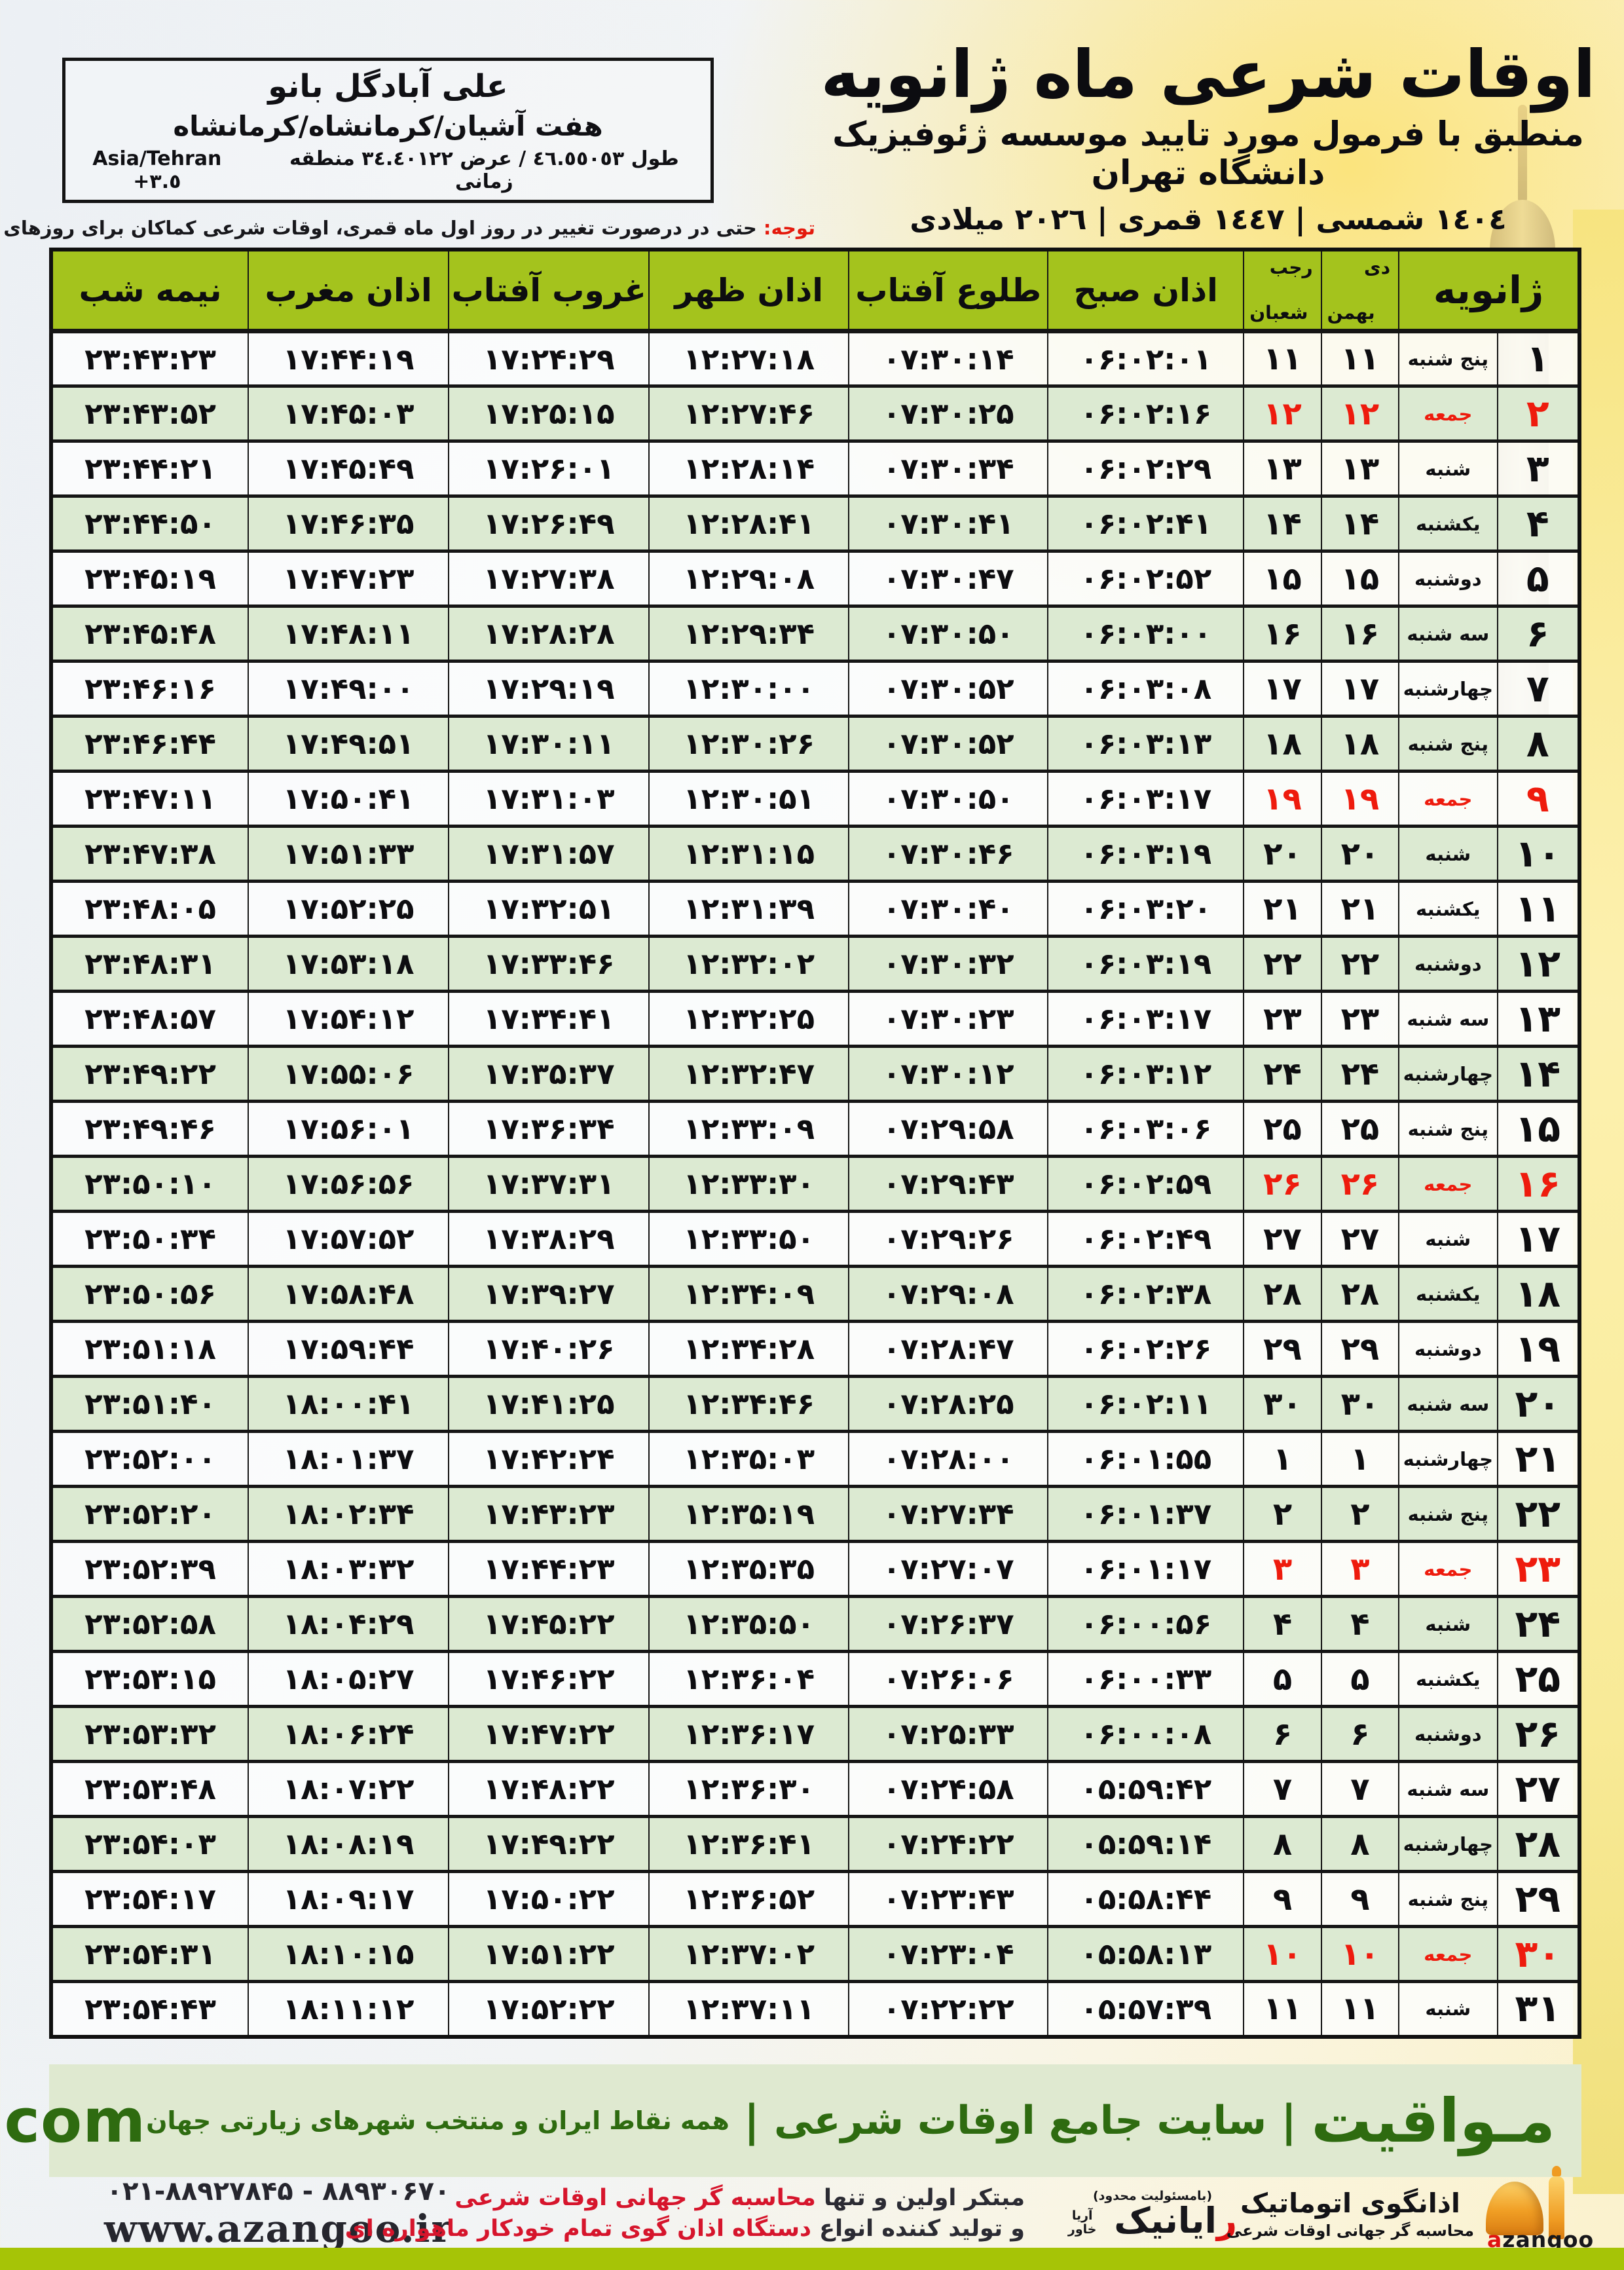 The width and height of the screenshot is (1624, 2270). What do you see at coordinates (1538, 1789) in the screenshot?
I see `gregorian-day-cell: ۲۷` at bounding box center [1538, 1789].